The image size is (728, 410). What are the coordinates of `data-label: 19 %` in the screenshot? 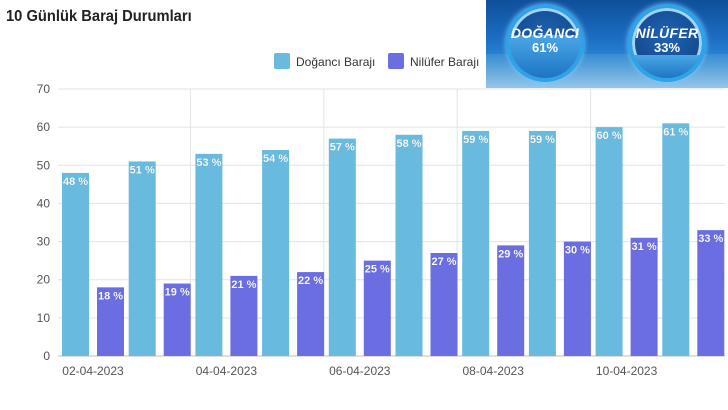 It's located at (177, 293).